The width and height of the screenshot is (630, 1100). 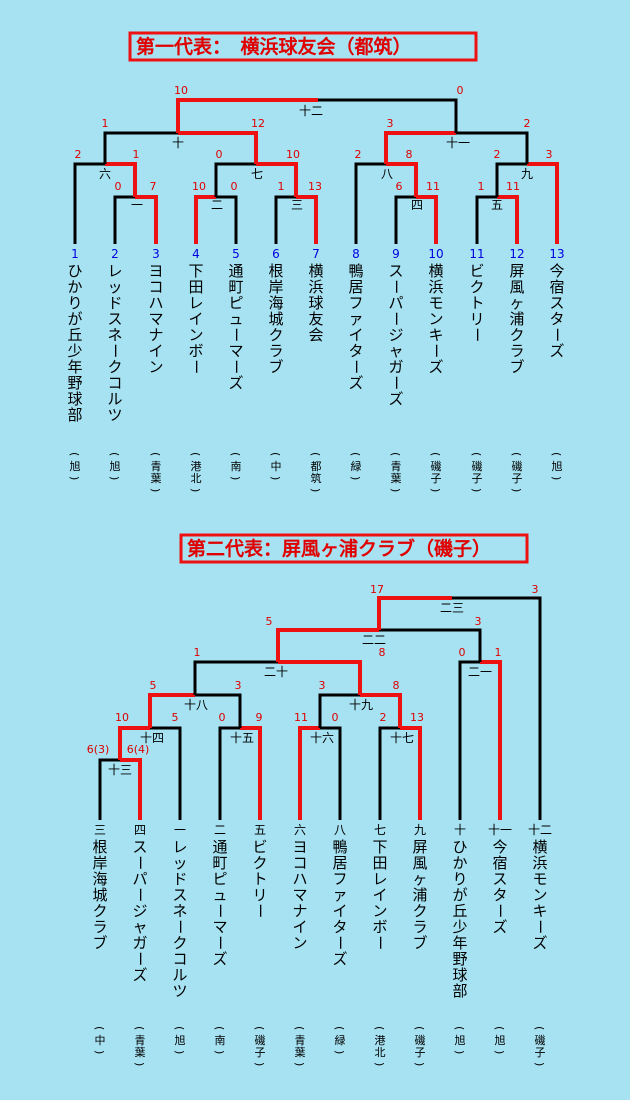 What do you see at coordinates (99, 863) in the screenshot?
I see `svg-text: 岸` at bounding box center [99, 863].